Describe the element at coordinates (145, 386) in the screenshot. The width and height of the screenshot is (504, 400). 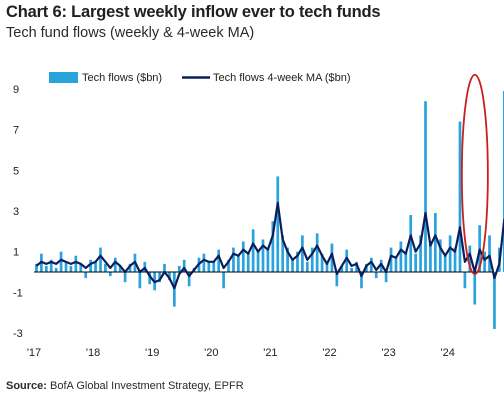
I see `source-text: BofA Global Investment Strategy, EPFR` at that location.